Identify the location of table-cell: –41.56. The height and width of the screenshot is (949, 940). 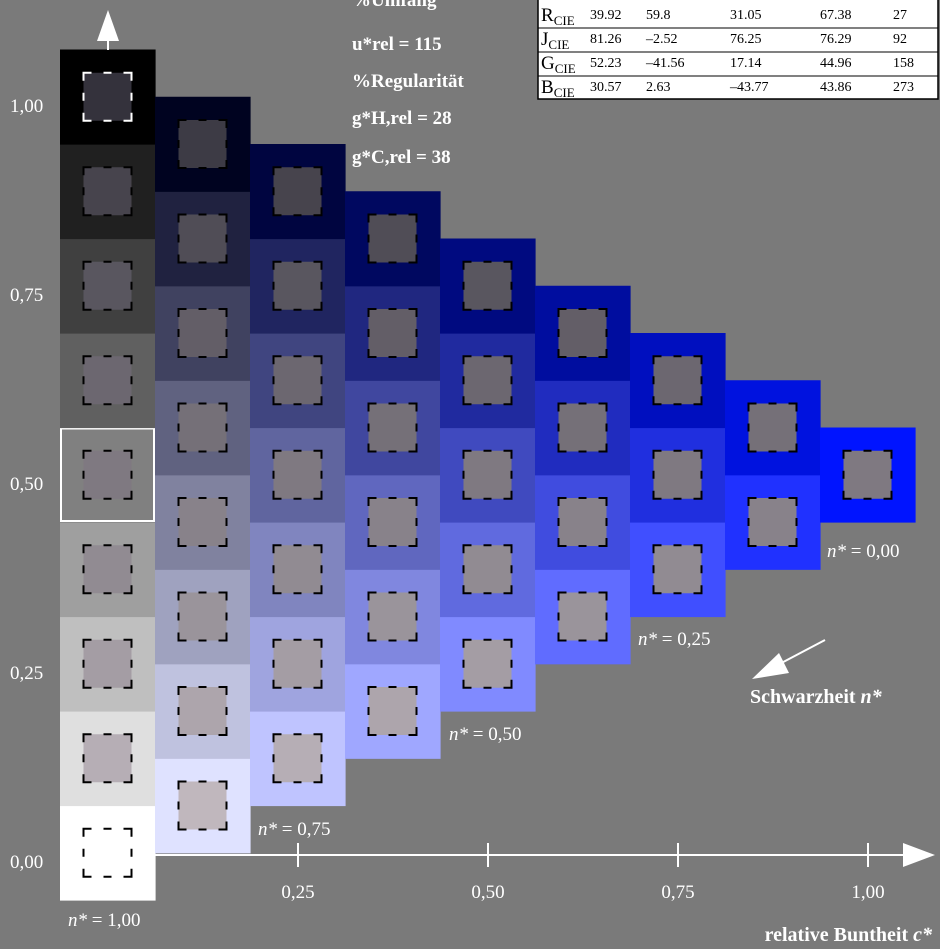
(665, 63).